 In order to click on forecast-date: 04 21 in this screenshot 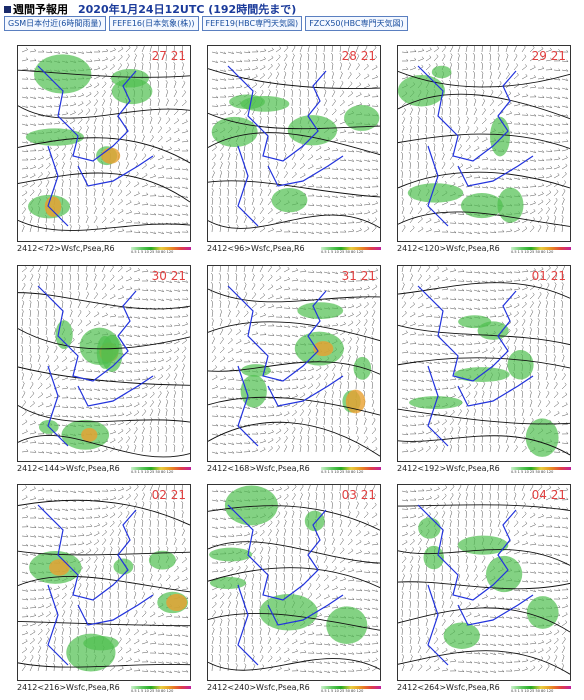, I will do `click(549, 495)`.